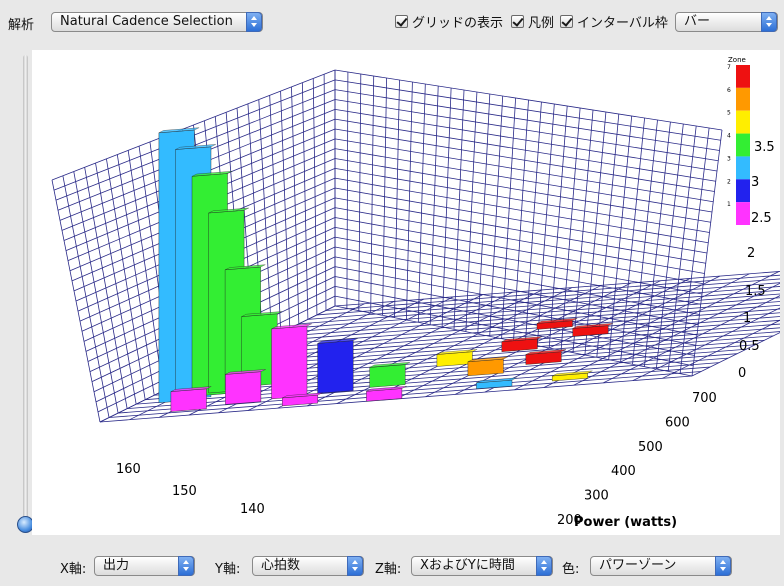  I want to click on color-select: パワーゾーン, so click(661, 566).